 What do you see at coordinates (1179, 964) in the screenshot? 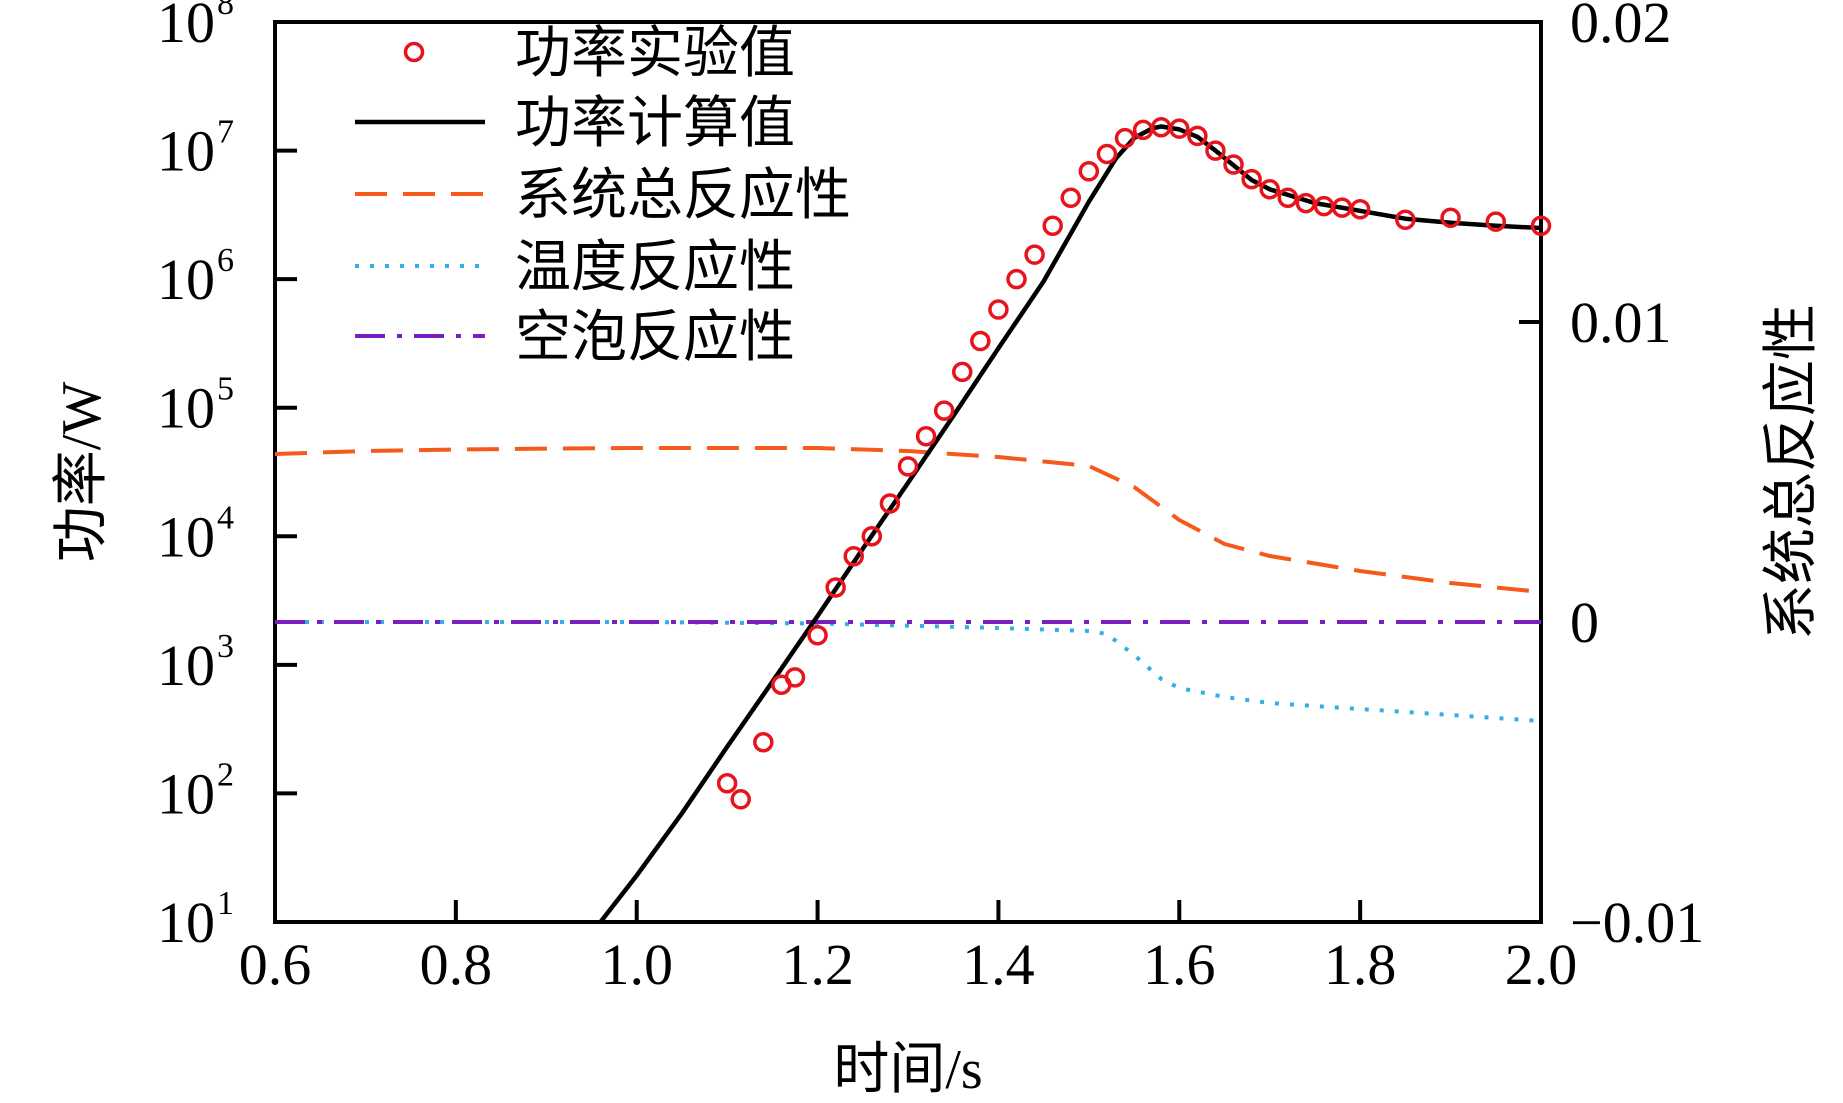
I see `x-tick-label: 1.6` at bounding box center [1179, 964].